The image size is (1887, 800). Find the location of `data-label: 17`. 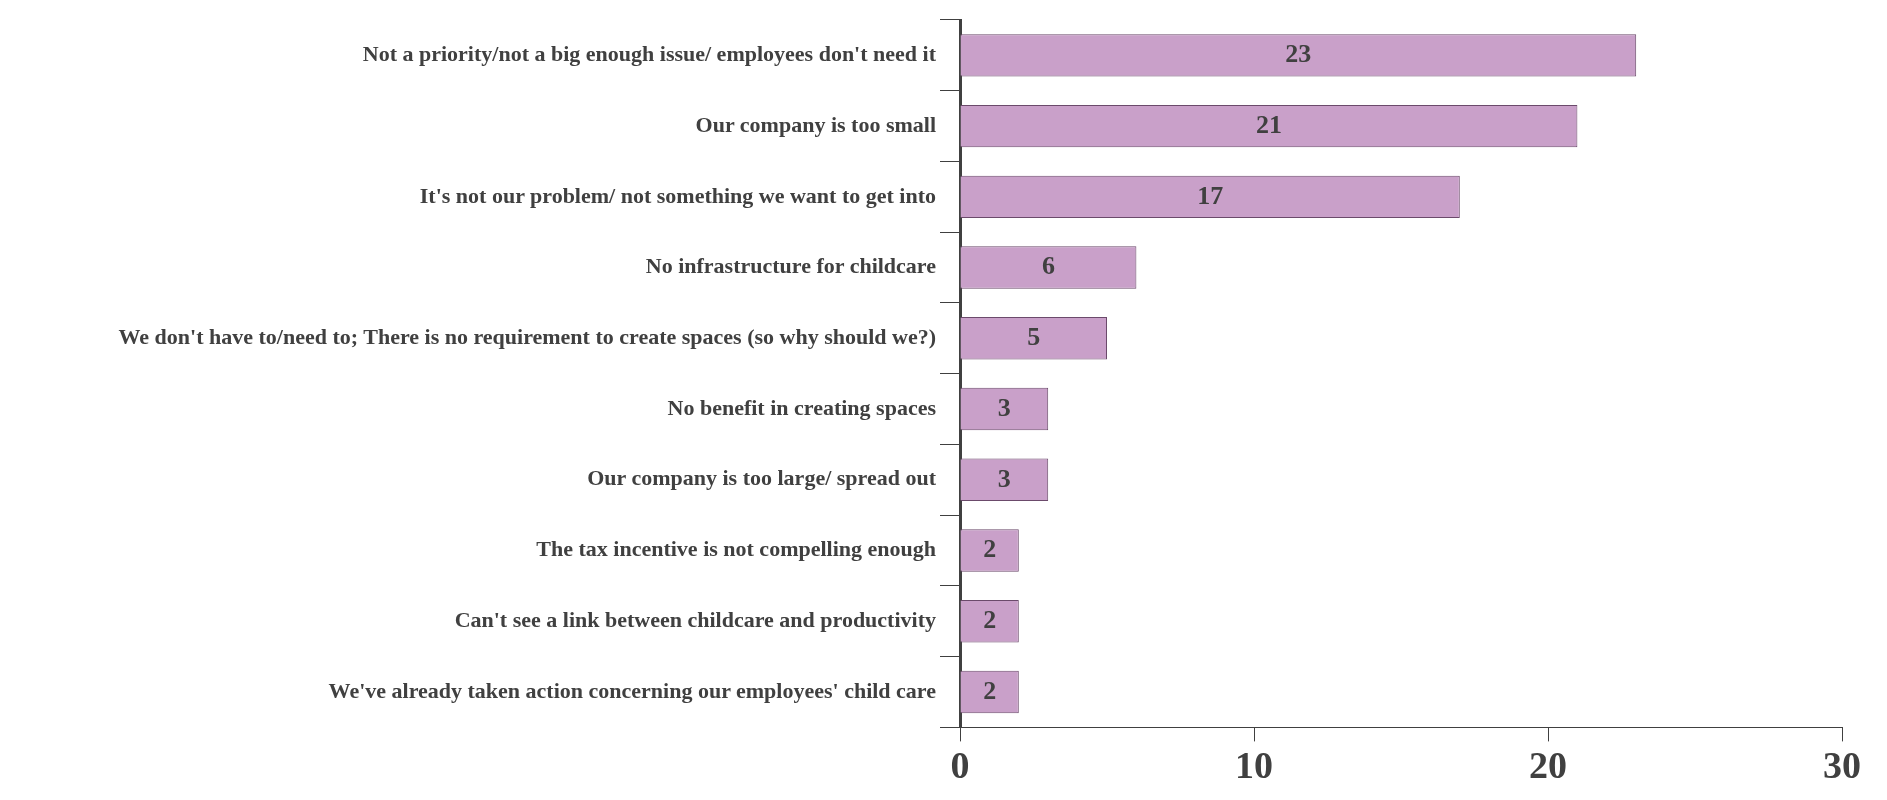

data-label: 17 is located at coordinates (1210, 195).